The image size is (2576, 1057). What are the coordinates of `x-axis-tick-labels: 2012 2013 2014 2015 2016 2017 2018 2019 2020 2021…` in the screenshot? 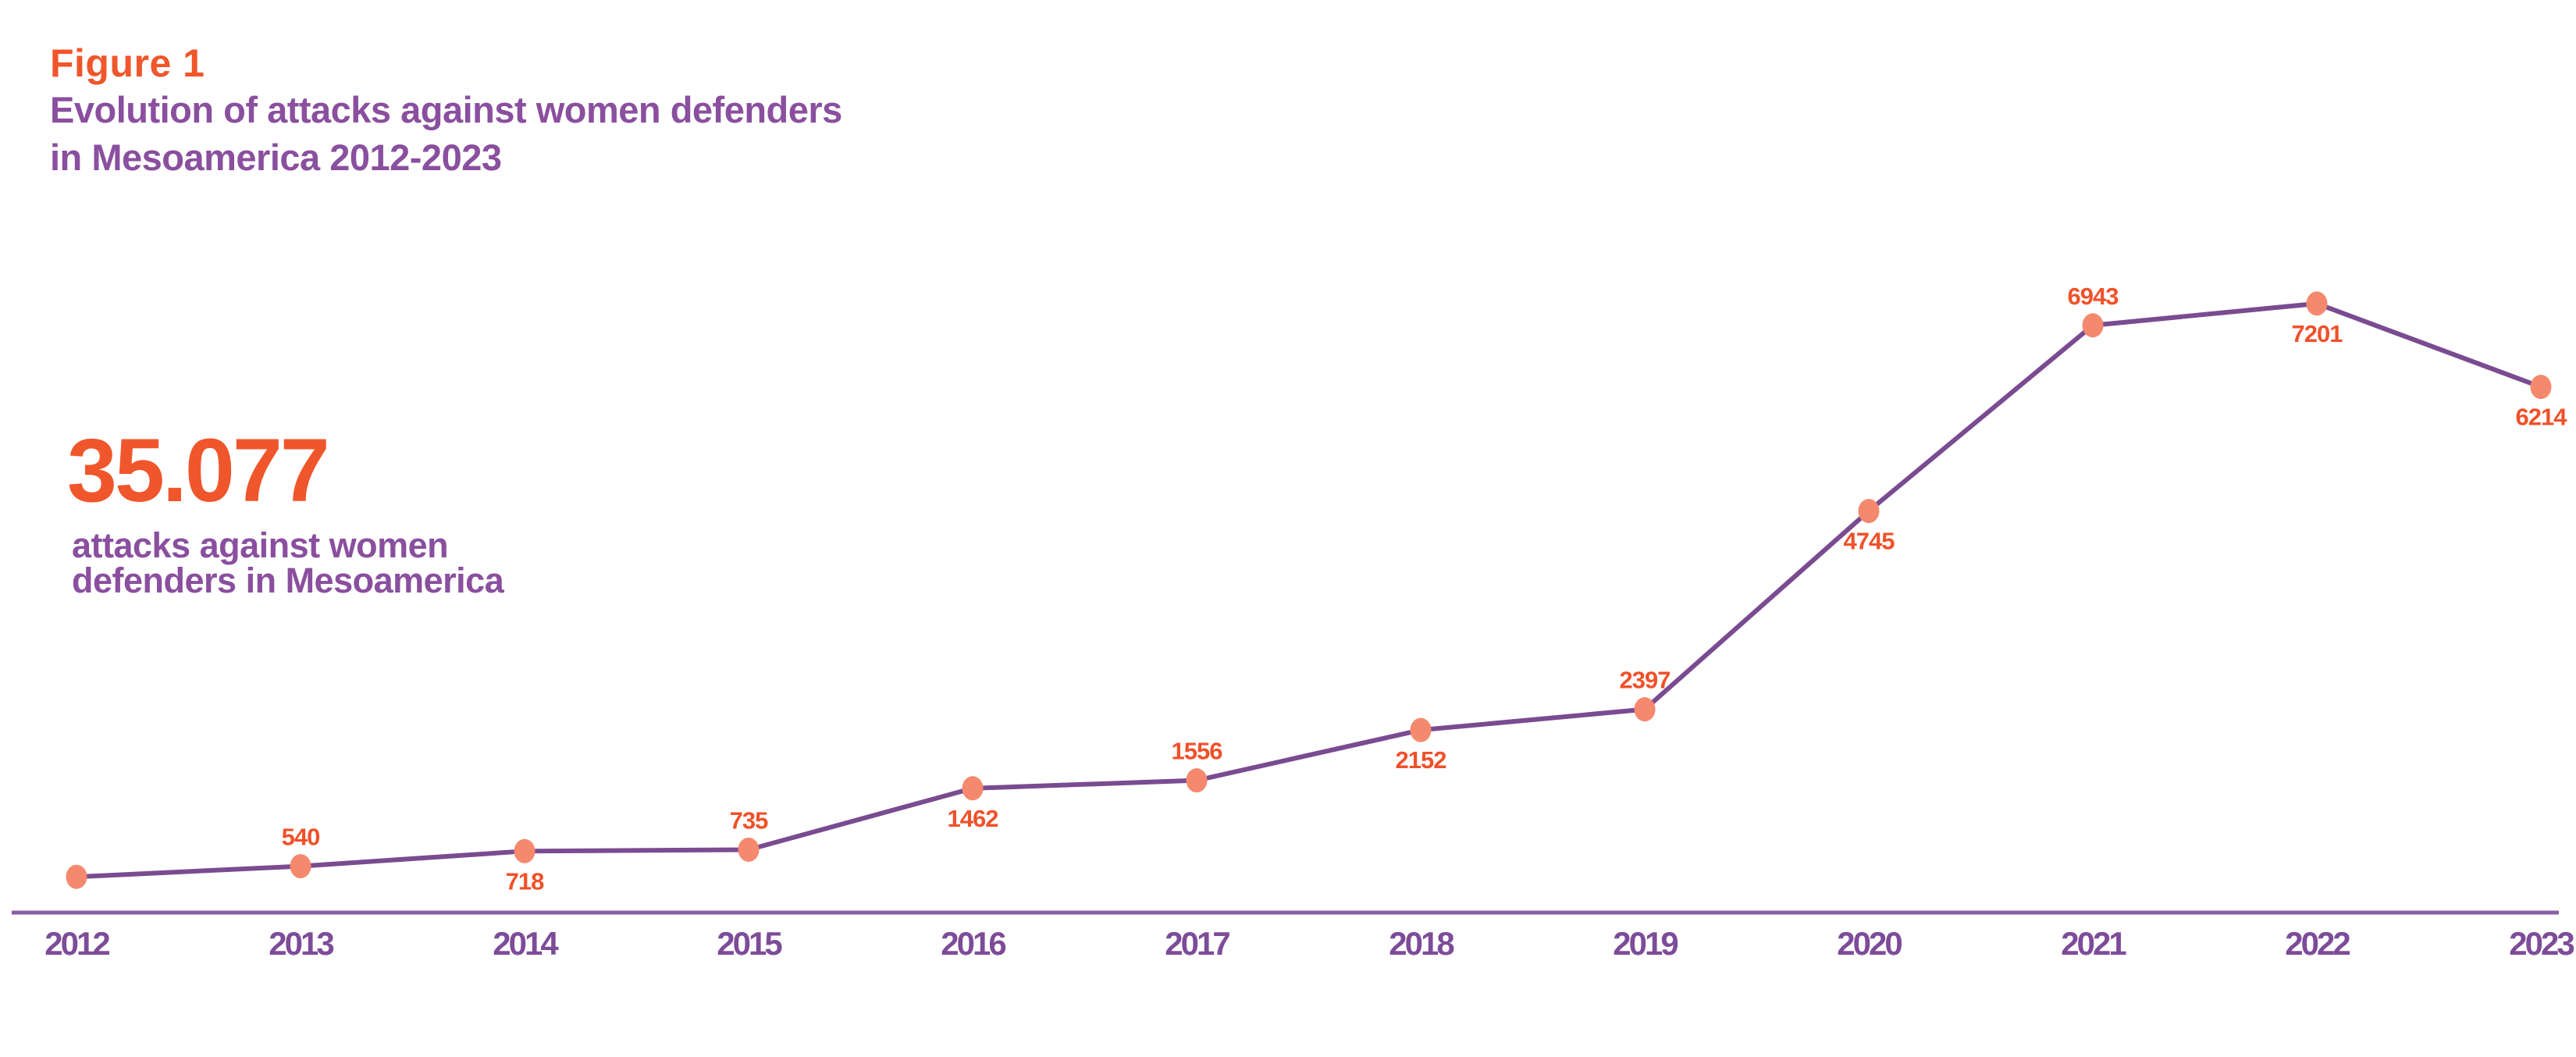 It's located at (1310, 943).